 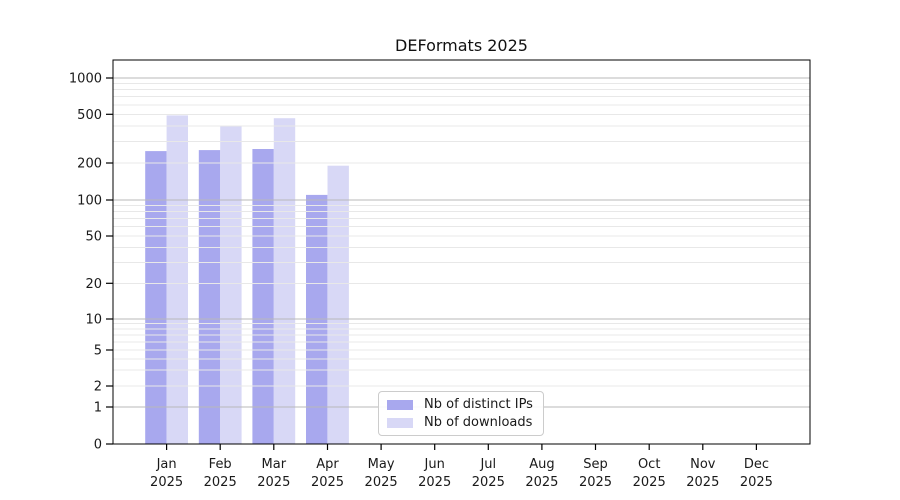 I want to click on x-tick-label-month: Jun, so click(x=434, y=464).